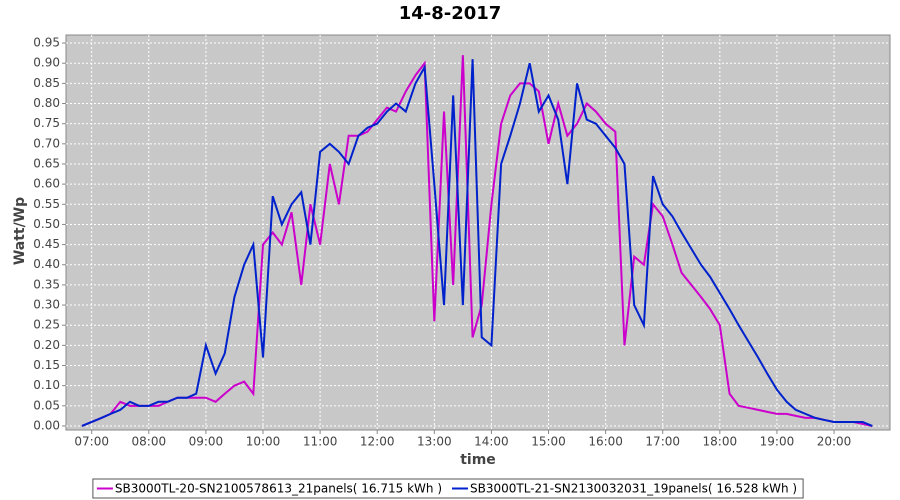  What do you see at coordinates (91, 442) in the screenshot?
I see `x-tick-label: 07:00` at bounding box center [91, 442].